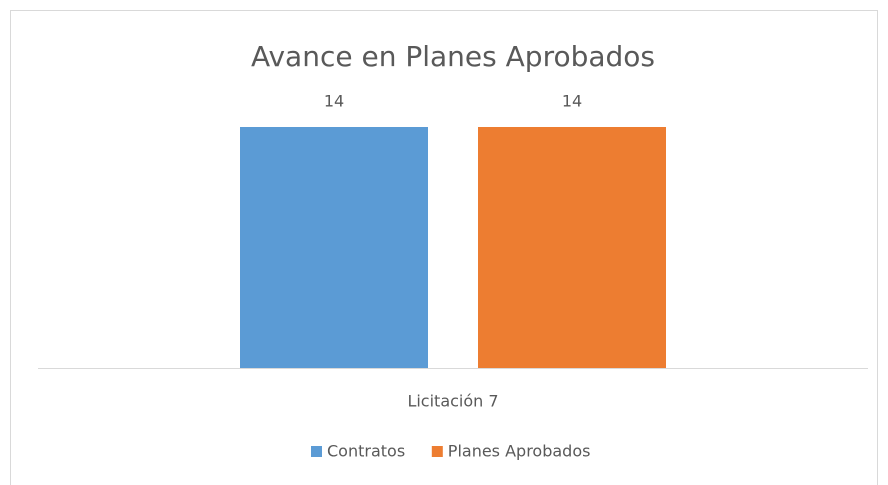 The height and width of the screenshot is (485, 888). Describe the element at coordinates (453, 56) in the screenshot. I see `chart-title: Avance en Planes Aprobados` at that location.